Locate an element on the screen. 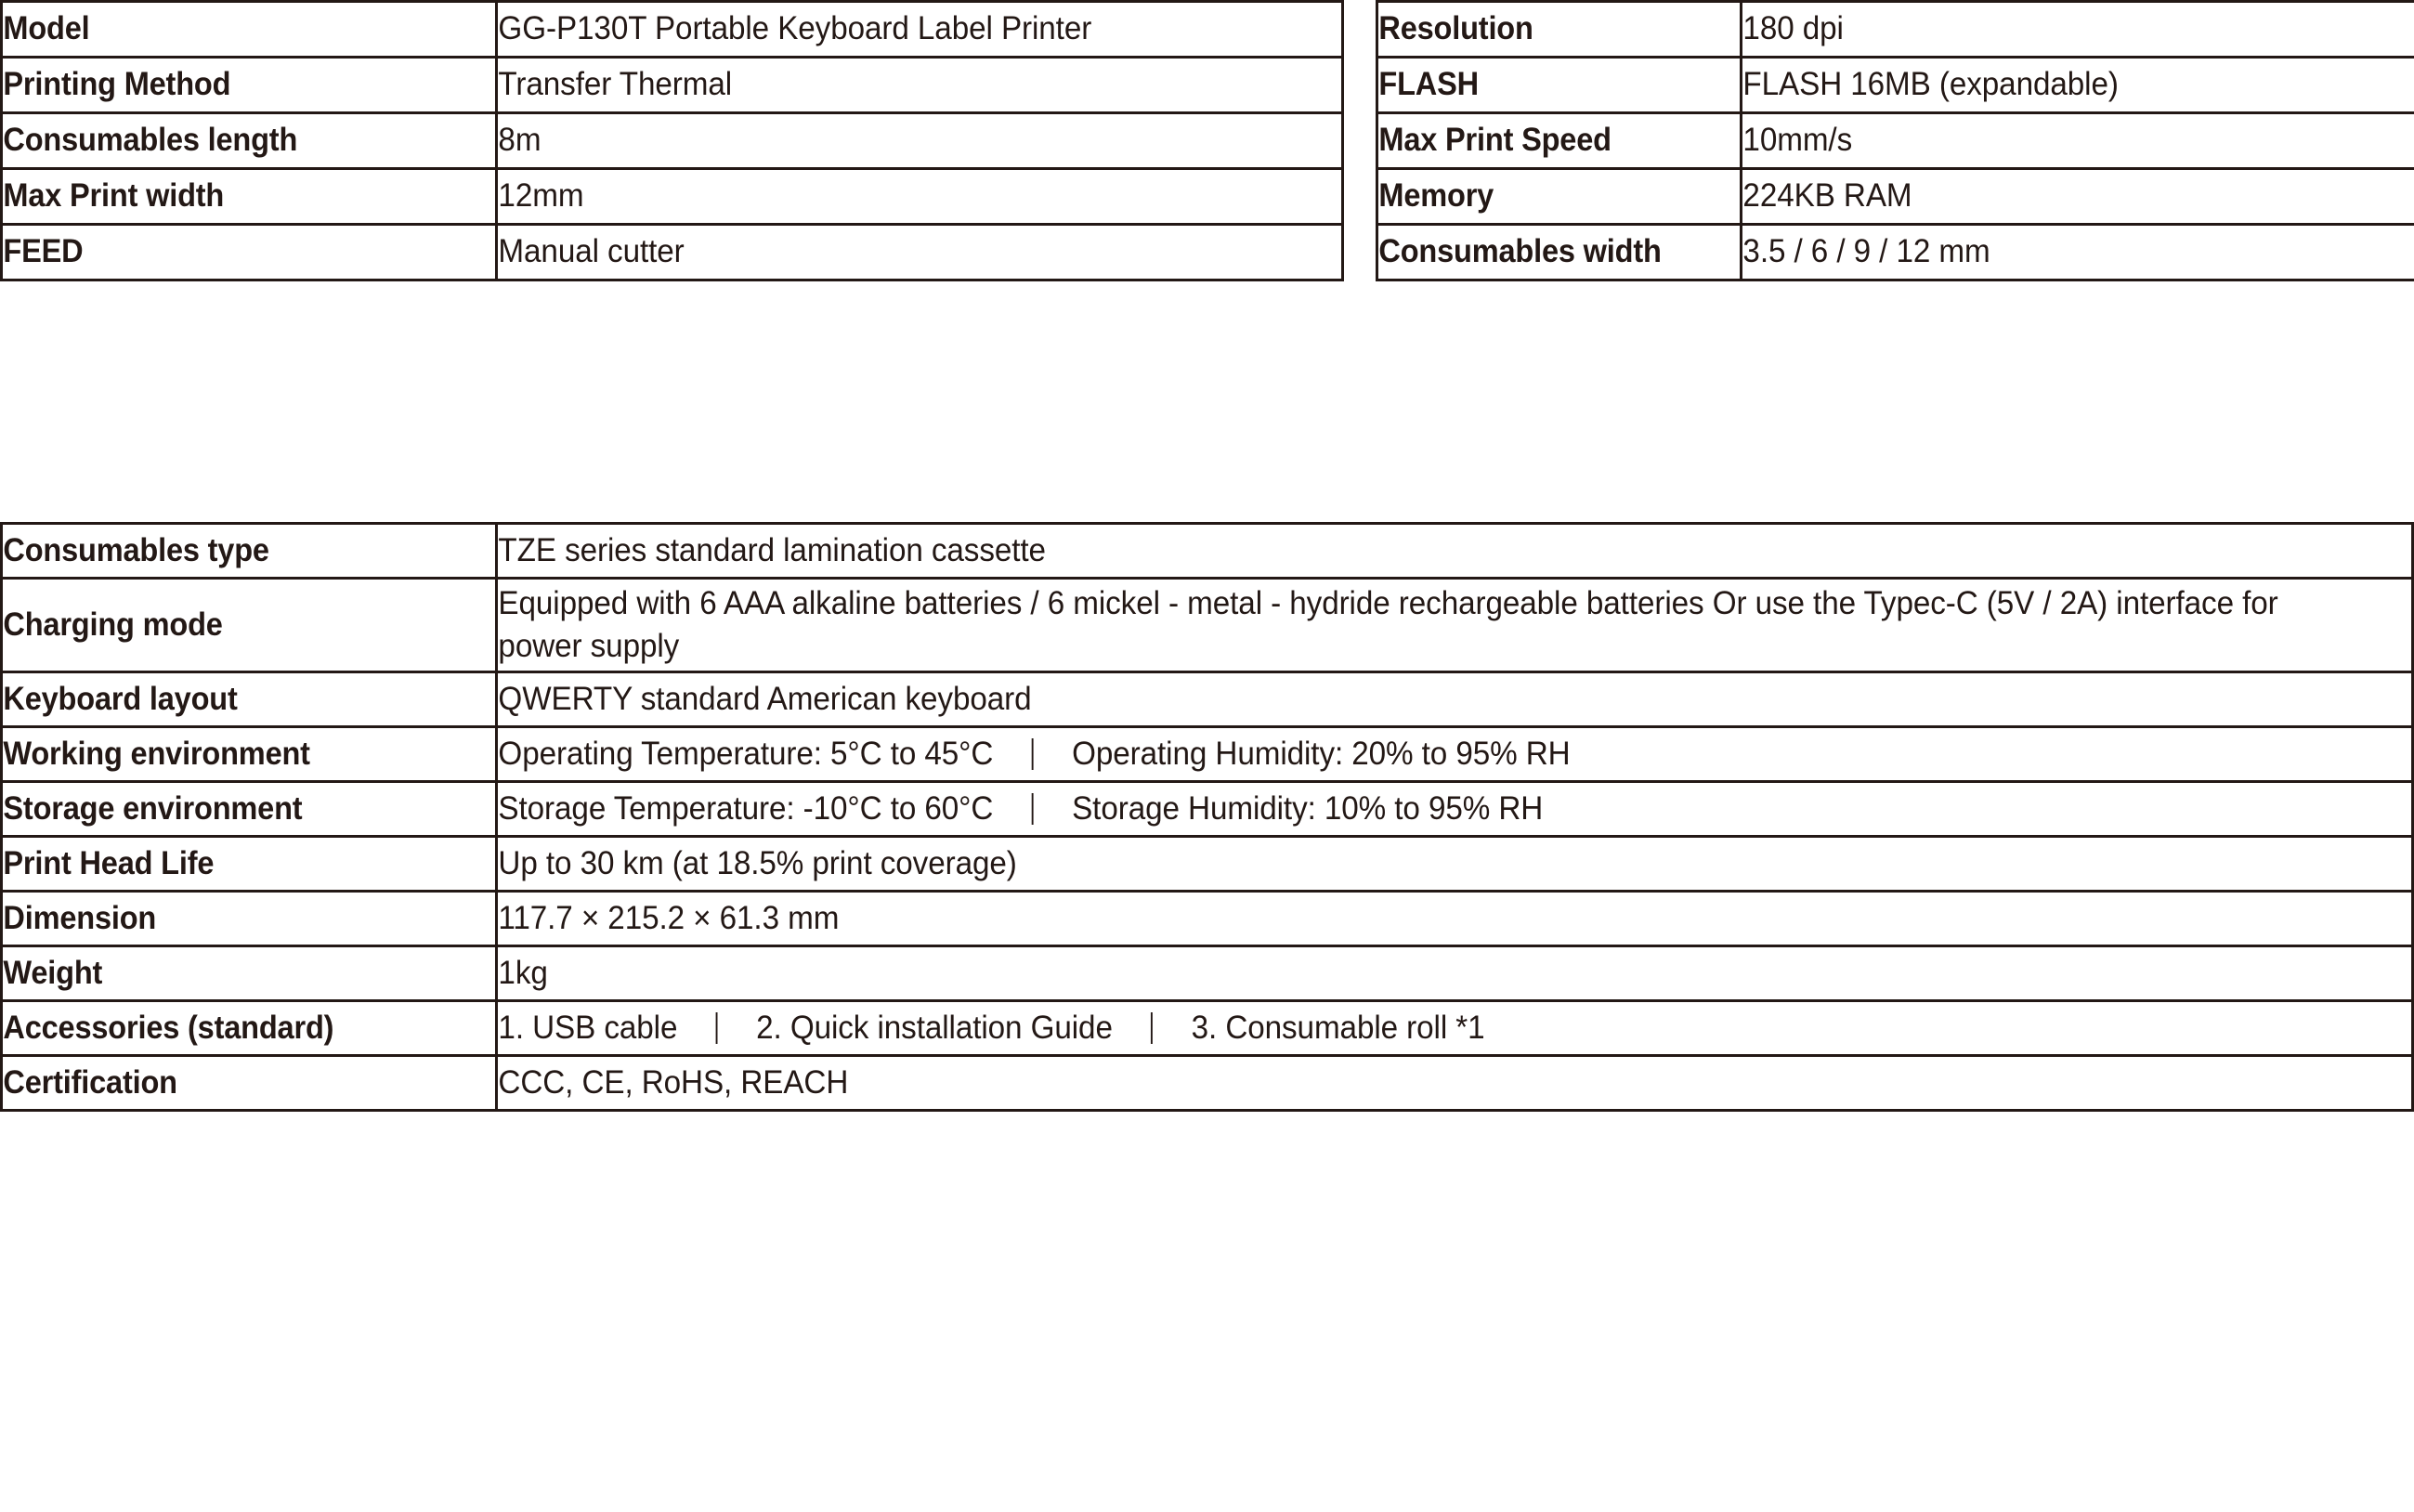 The height and width of the screenshot is (1512, 2414). spec-value-model: GG-P130T Portable Keyboard Label Printer is located at coordinates (898, 29).